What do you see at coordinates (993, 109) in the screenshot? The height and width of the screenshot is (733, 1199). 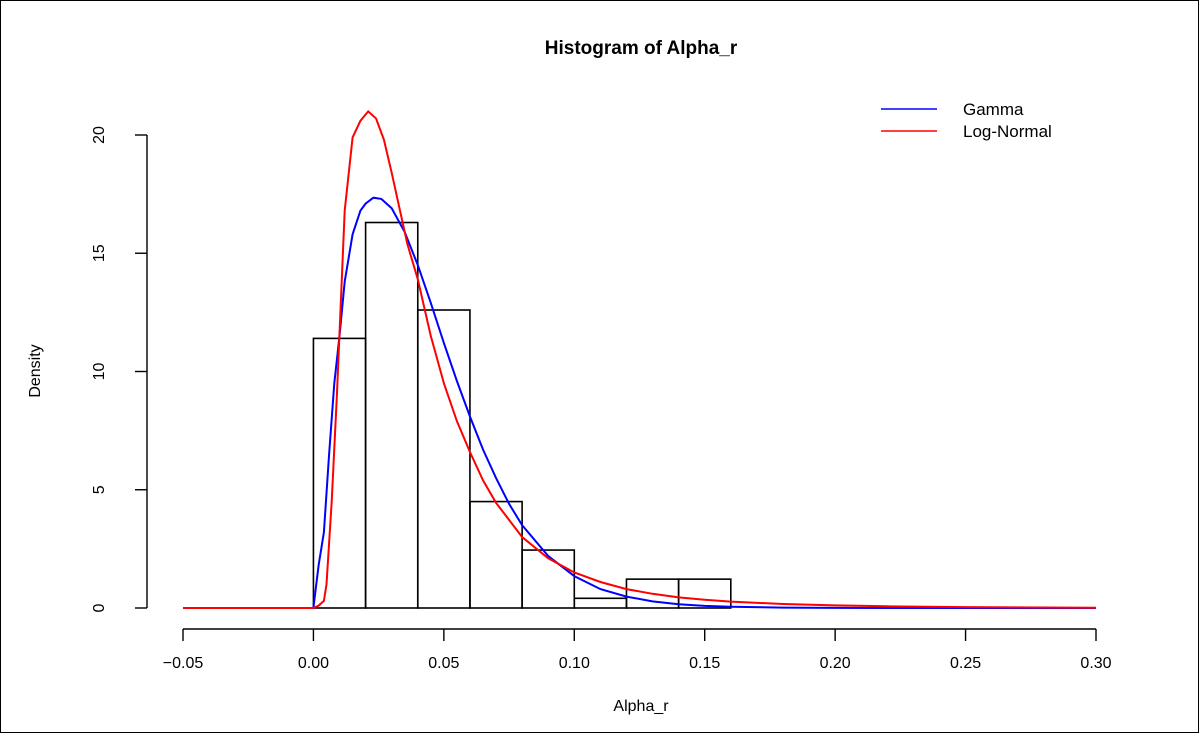 I see `legend-label: Gamma` at bounding box center [993, 109].